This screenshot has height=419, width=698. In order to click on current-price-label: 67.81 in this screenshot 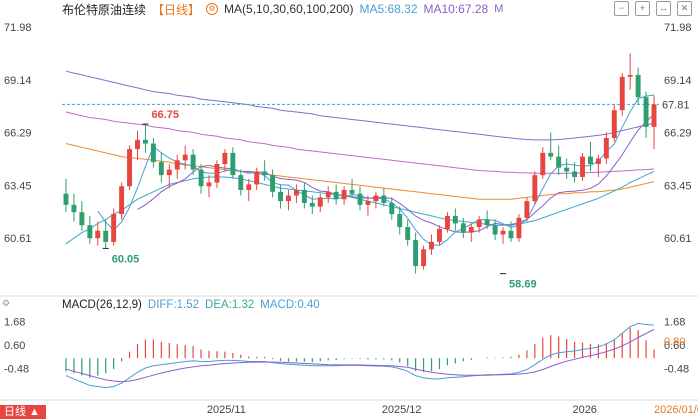, I will do `click(676, 105)`.